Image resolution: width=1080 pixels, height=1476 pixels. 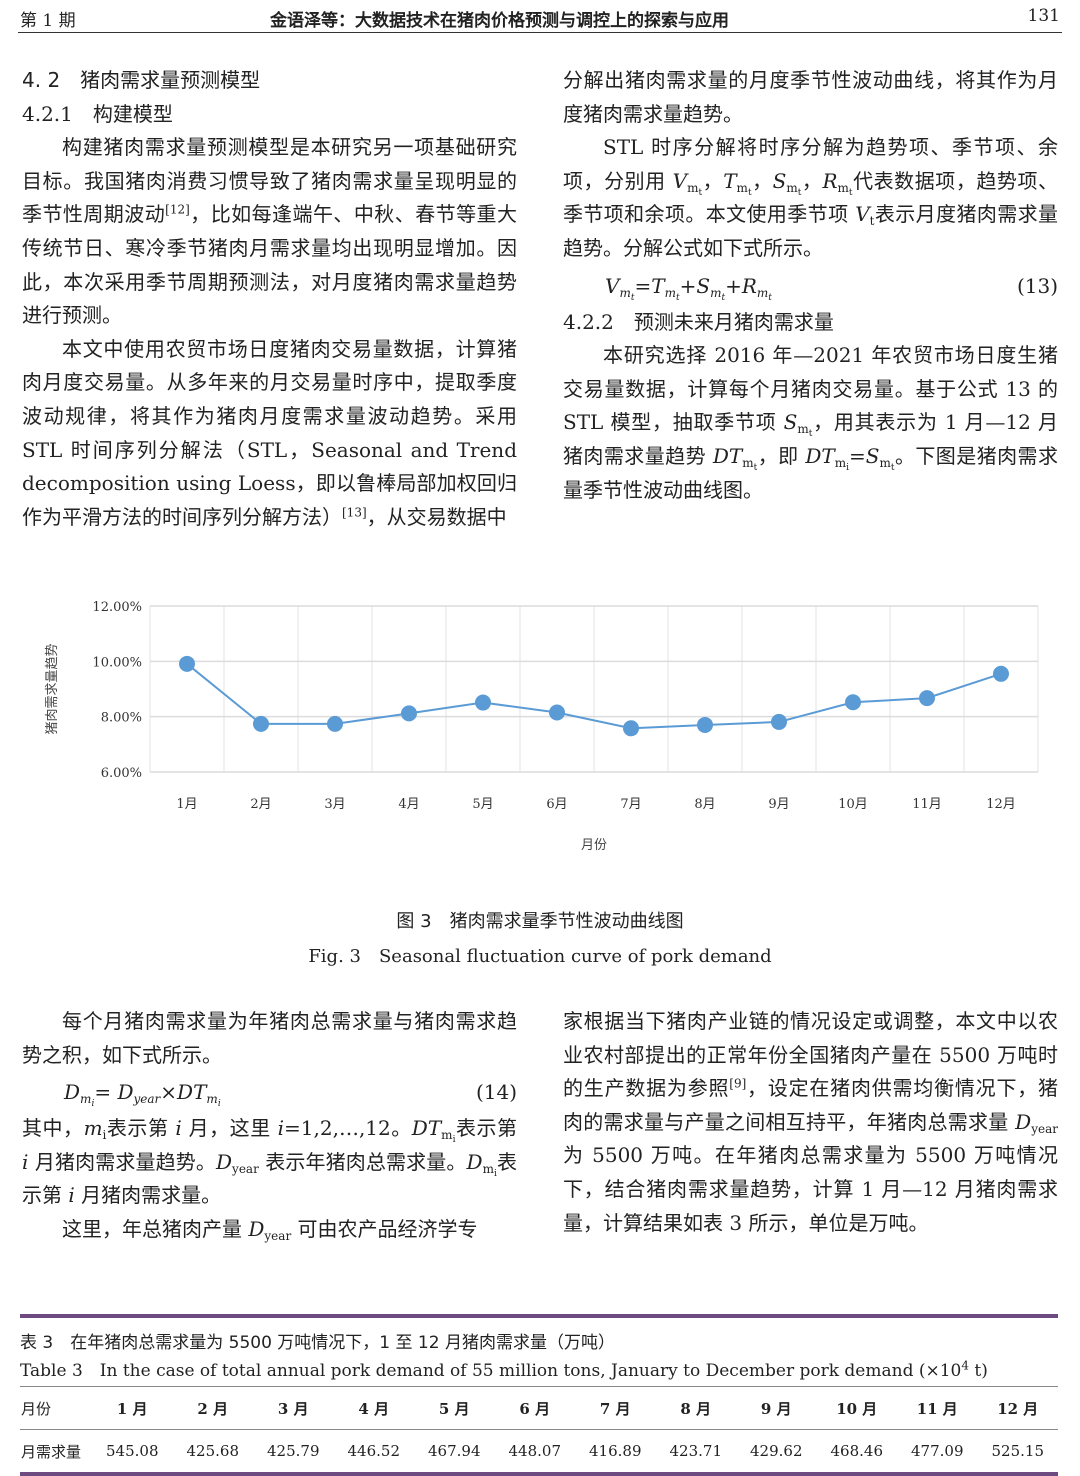 What do you see at coordinates (704, 804) in the screenshot?
I see `x-tick-label: 8月` at bounding box center [704, 804].